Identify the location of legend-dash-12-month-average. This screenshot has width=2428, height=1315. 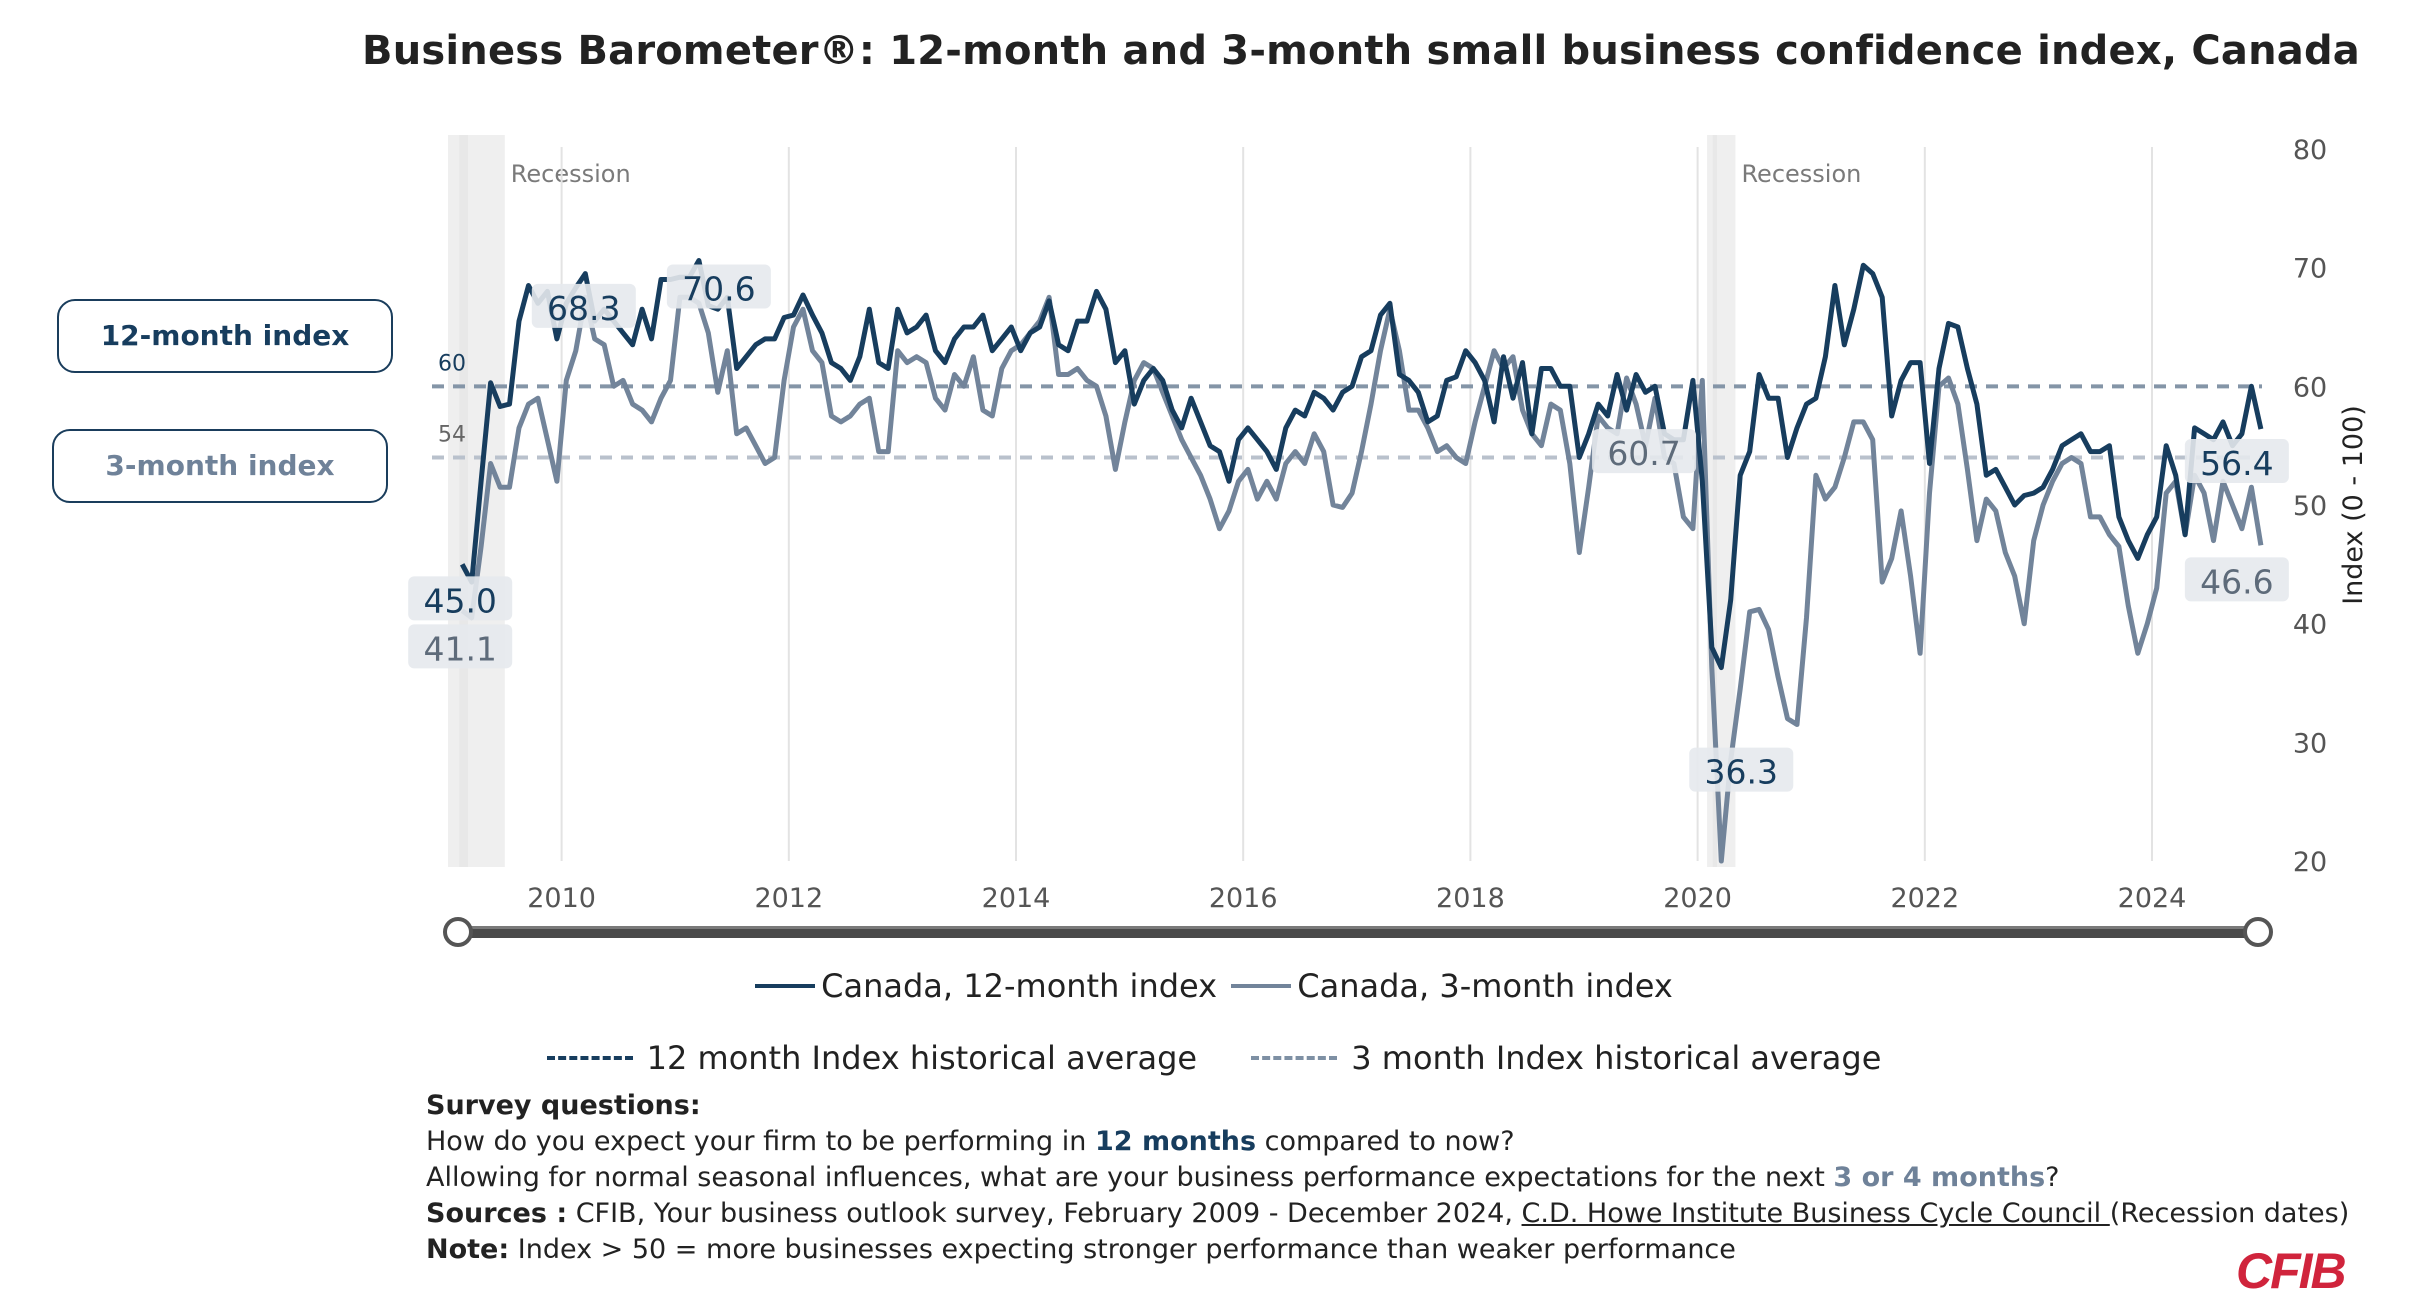
(589, 1058).